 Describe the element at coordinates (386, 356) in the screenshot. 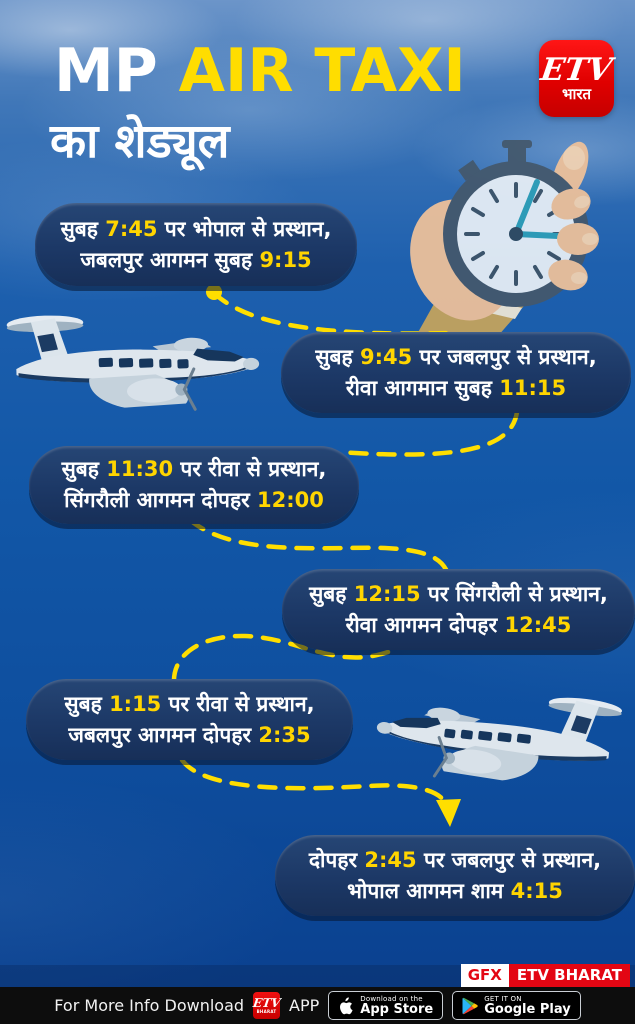

I see `departure-time: 9:45` at that location.